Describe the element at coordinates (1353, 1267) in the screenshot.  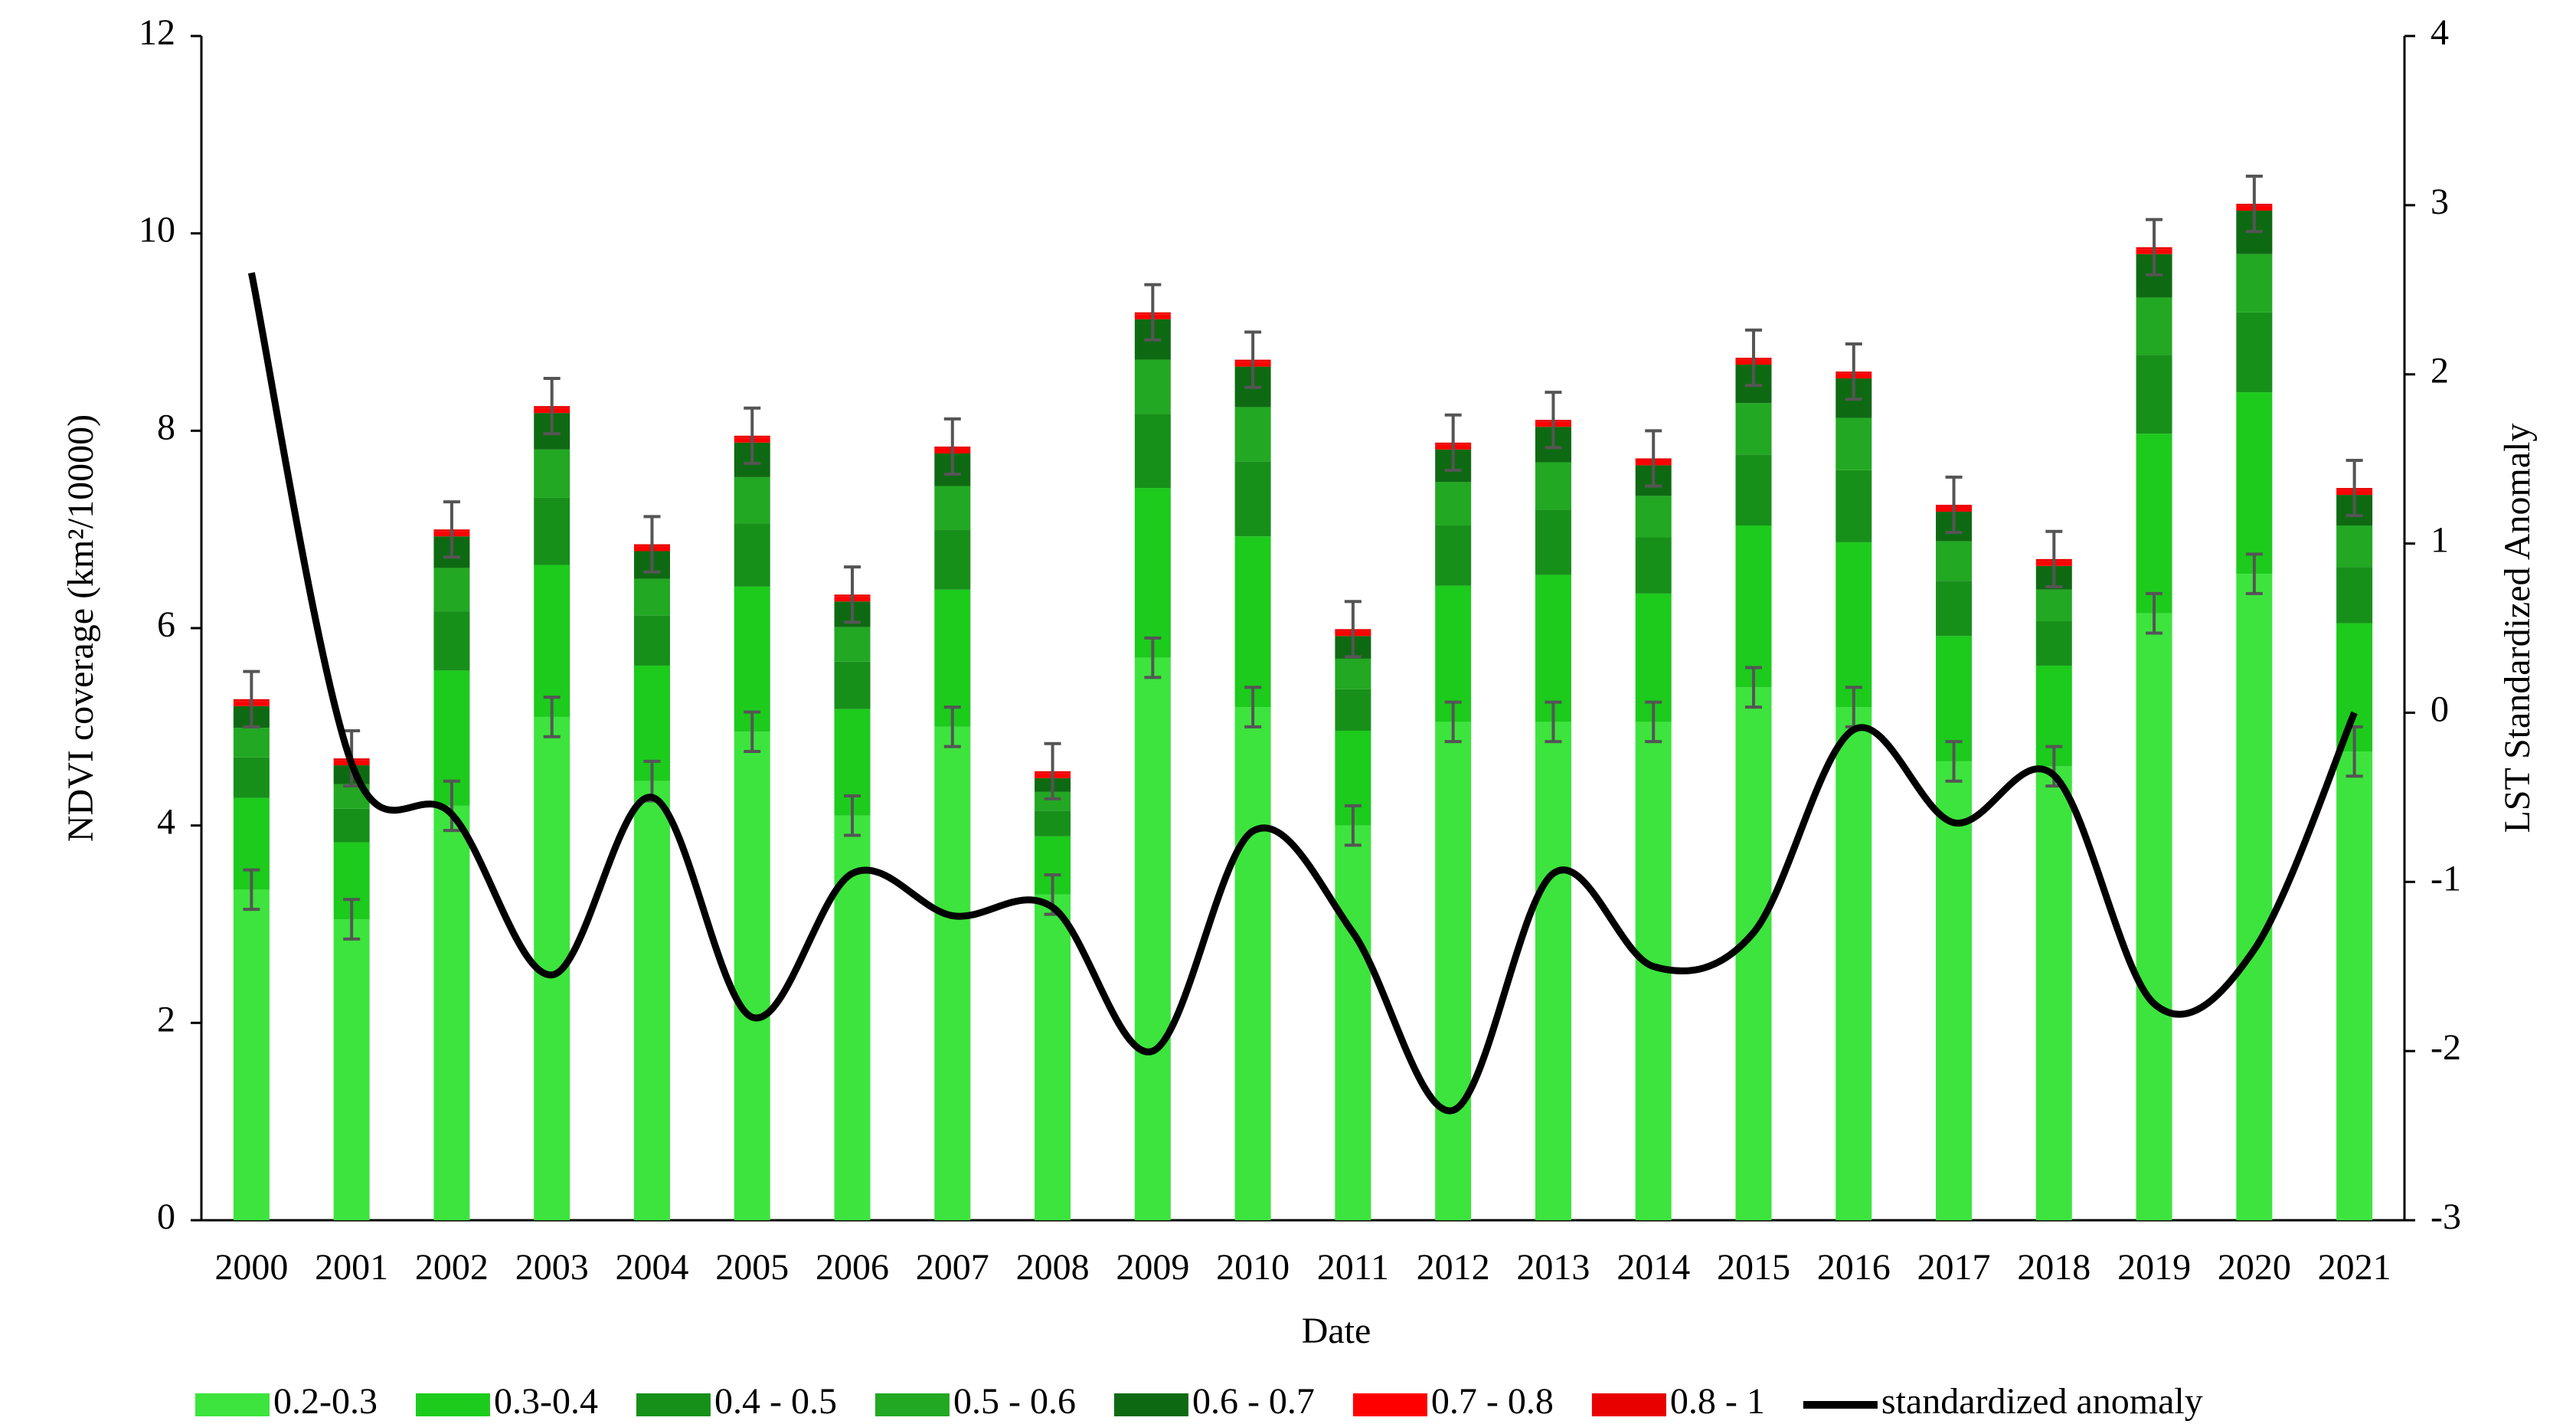
I see `x-tick-label: 2011` at that location.